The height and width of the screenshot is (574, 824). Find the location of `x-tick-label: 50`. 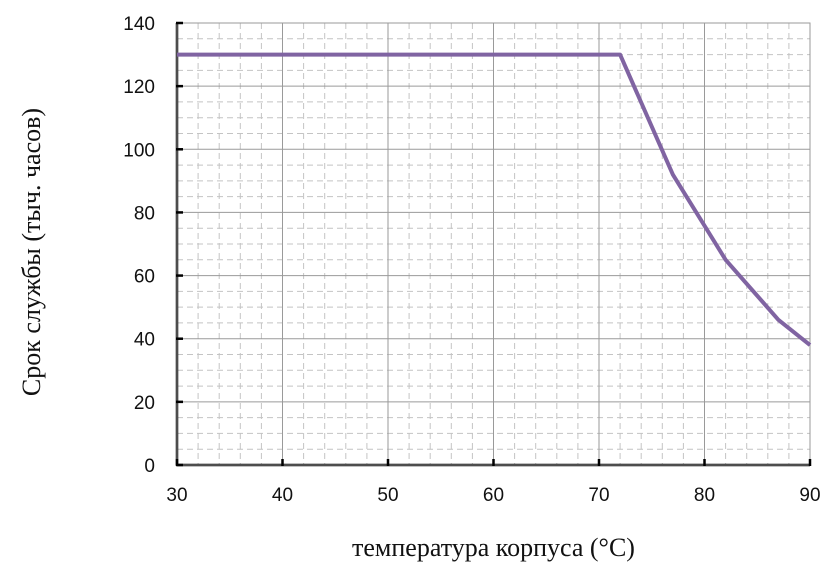

x-tick-label: 50 is located at coordinates (387, 495).